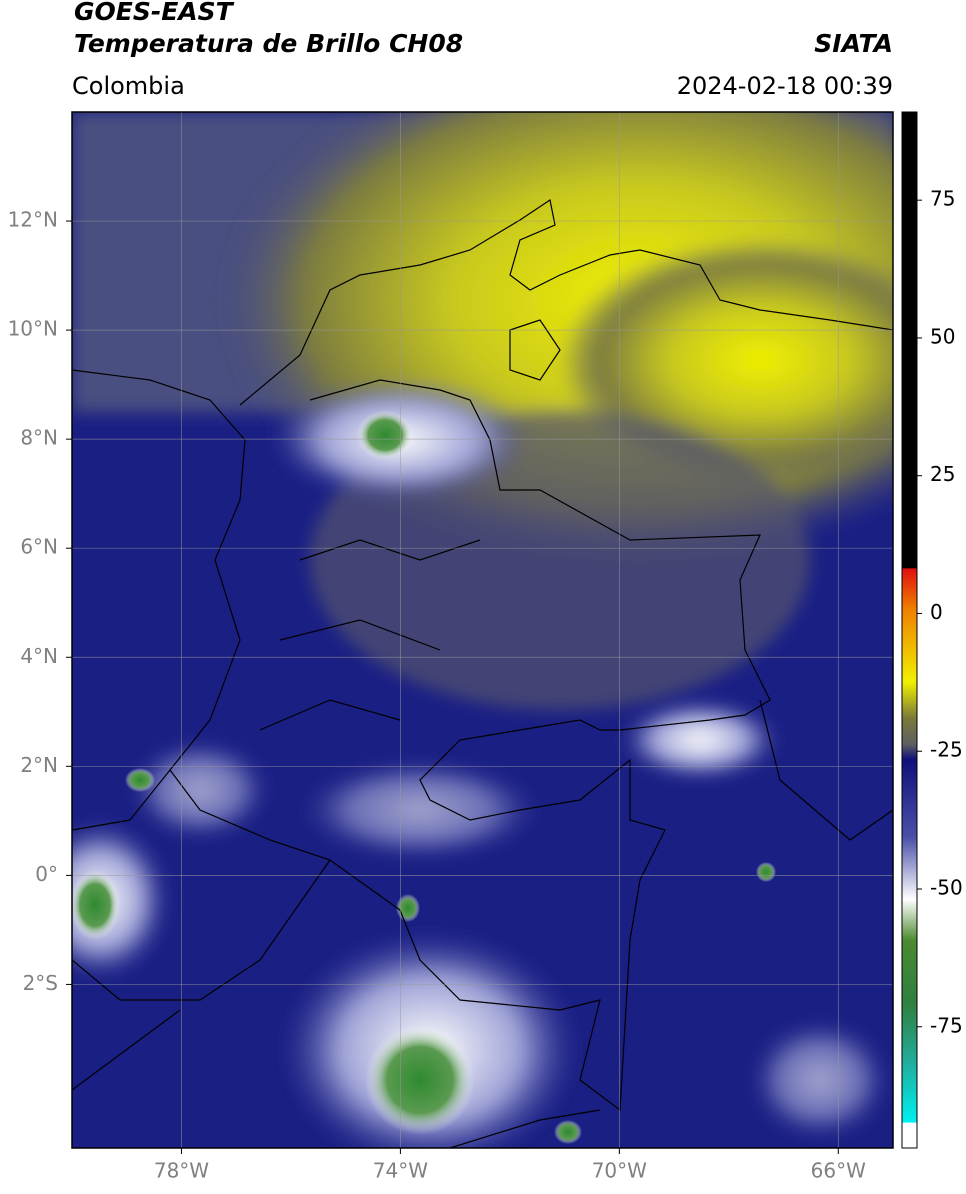 Image resolution: width=966 pixels, height=1194 pixels. Describe the element at coordinates (942, 199) in the screenshot. I see `colorbar-label: 75` at that location.